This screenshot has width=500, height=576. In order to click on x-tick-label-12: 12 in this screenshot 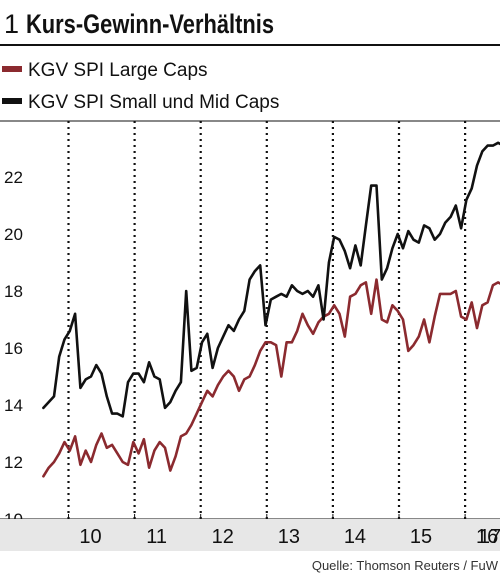, I will do `click(223, 537)`.